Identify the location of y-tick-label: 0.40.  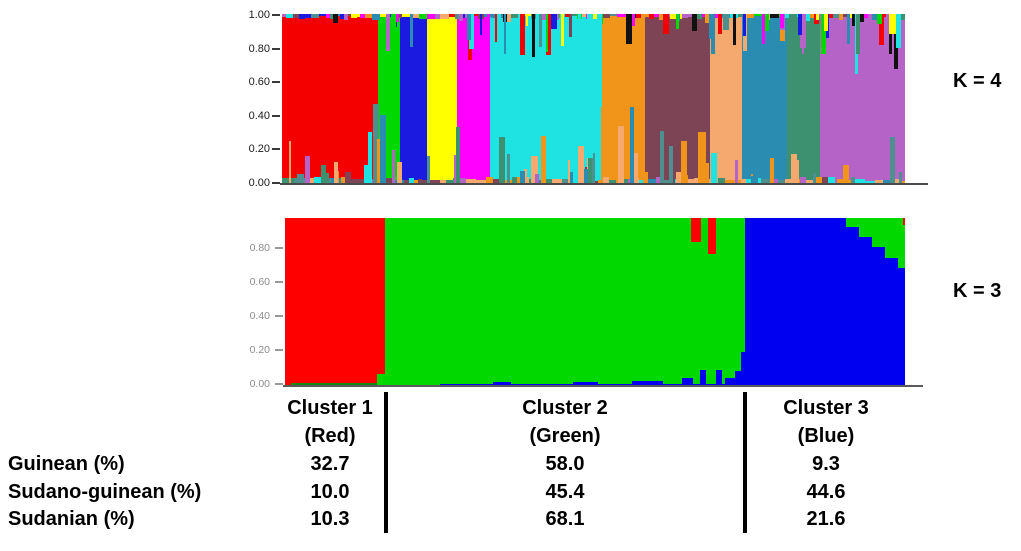
(259, 316).